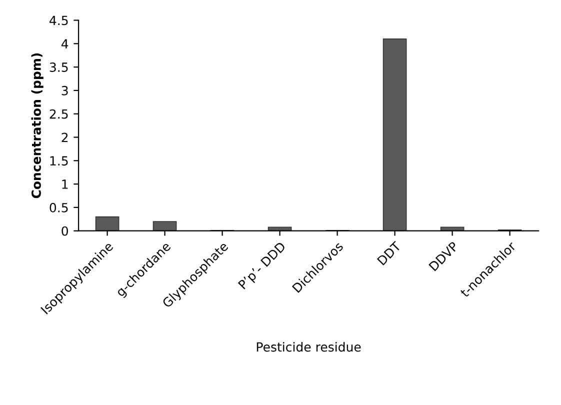  I want to click on y-tick-label: 1, so click(65, 184).